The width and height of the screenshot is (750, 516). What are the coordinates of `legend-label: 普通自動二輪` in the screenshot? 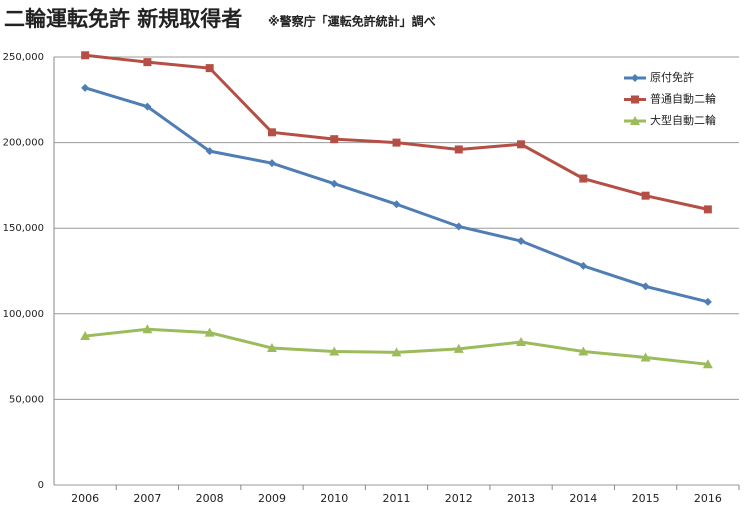 It's located at (683, 99).